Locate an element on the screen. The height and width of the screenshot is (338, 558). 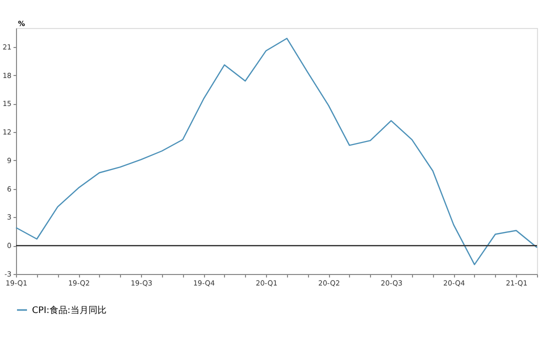
legend-label: CPI:食品:当月同比 is located at coordinates (69, 310).